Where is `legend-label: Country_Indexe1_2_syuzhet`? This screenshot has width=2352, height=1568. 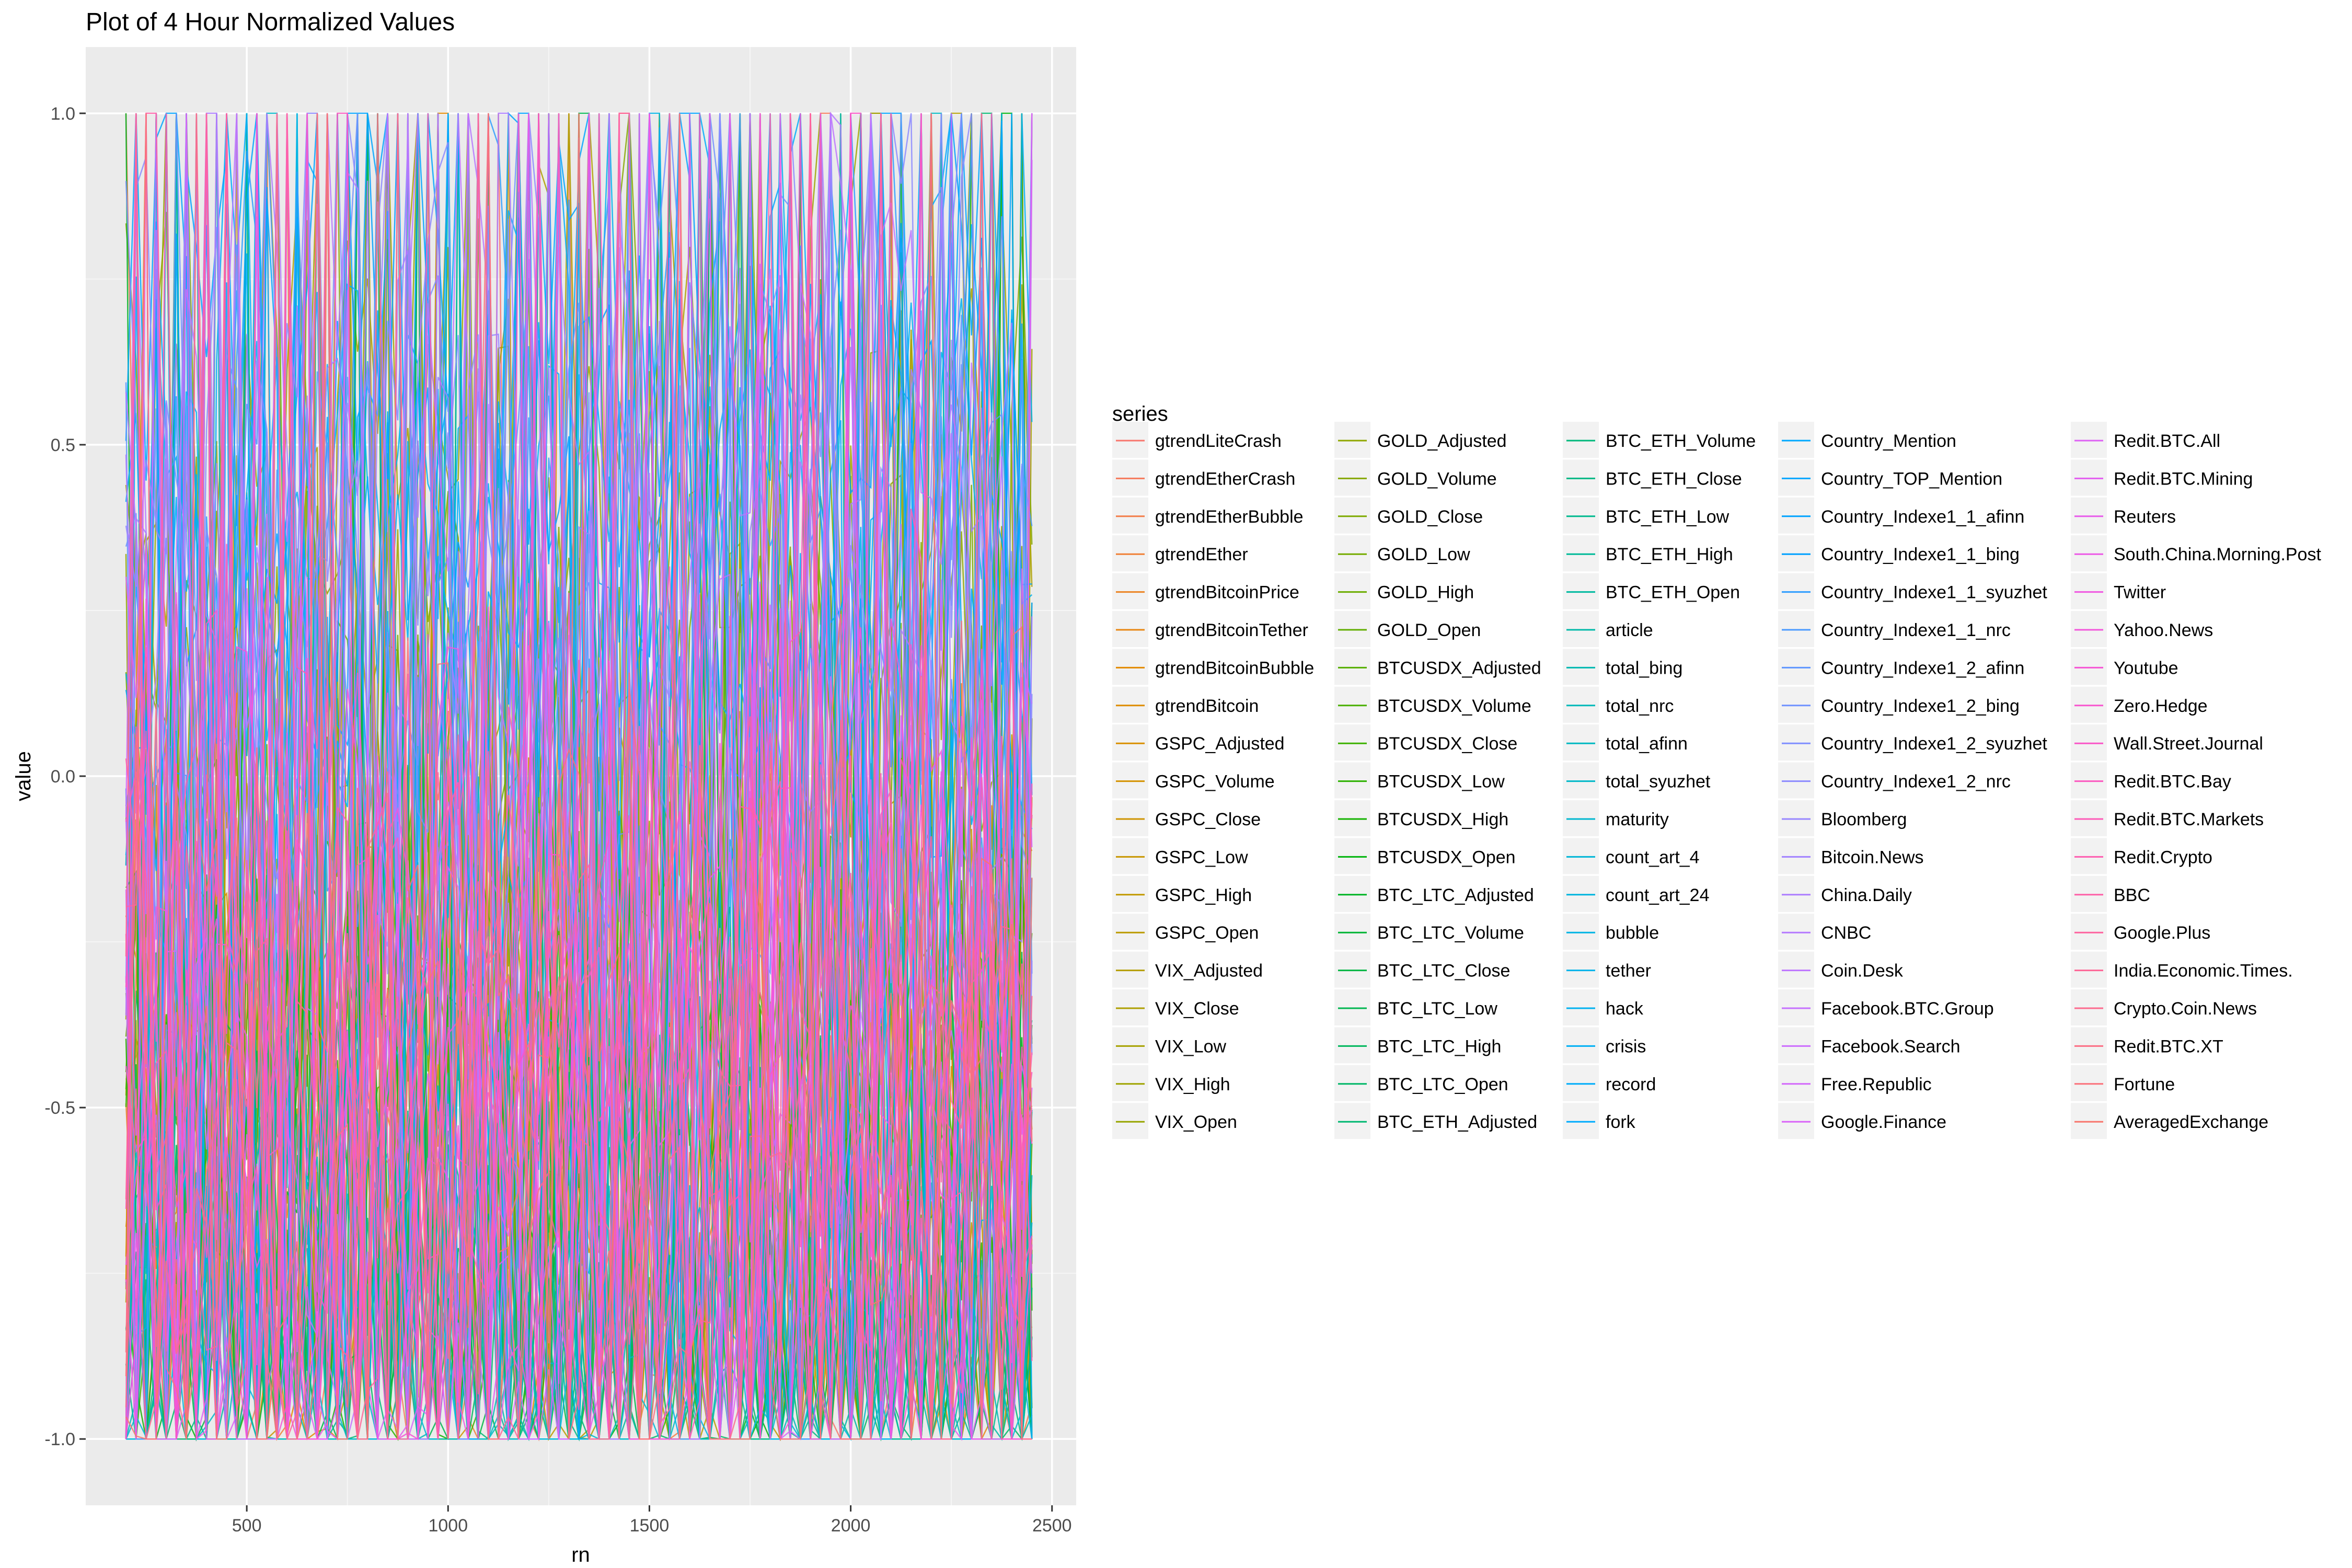 legend-label: Country_Indexe1_2_syuzhet is located at coordinates (1934, 744).